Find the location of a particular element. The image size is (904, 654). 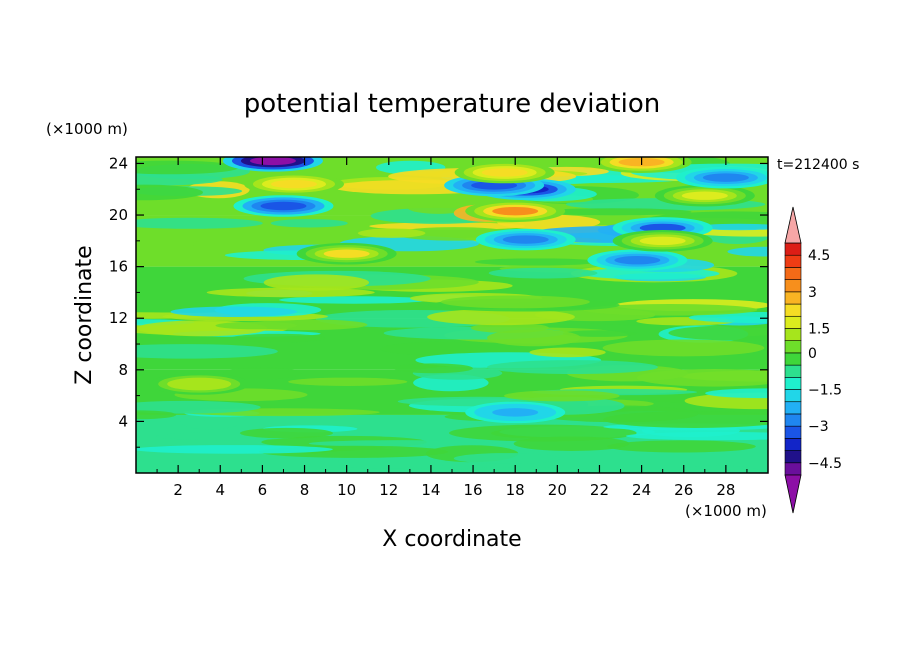

colorbar-over-arrow is located at coordinates (793, 225).